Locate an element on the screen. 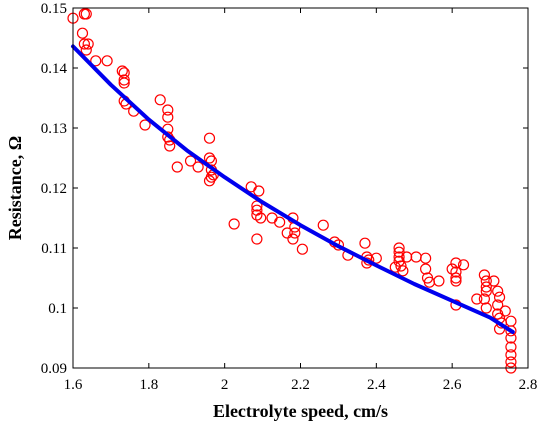 The image size is (550, 430). x-tick-label: 2.6 is located at coordinates (452, 385).